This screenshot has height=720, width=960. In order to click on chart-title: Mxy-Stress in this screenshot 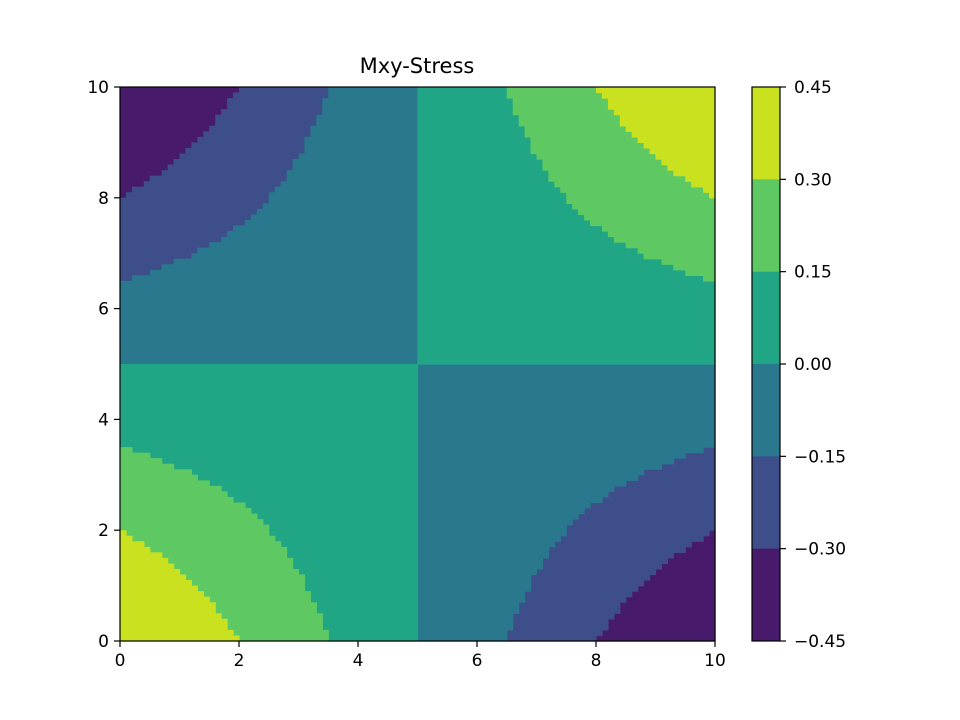, I will do `click(417, 66)`.